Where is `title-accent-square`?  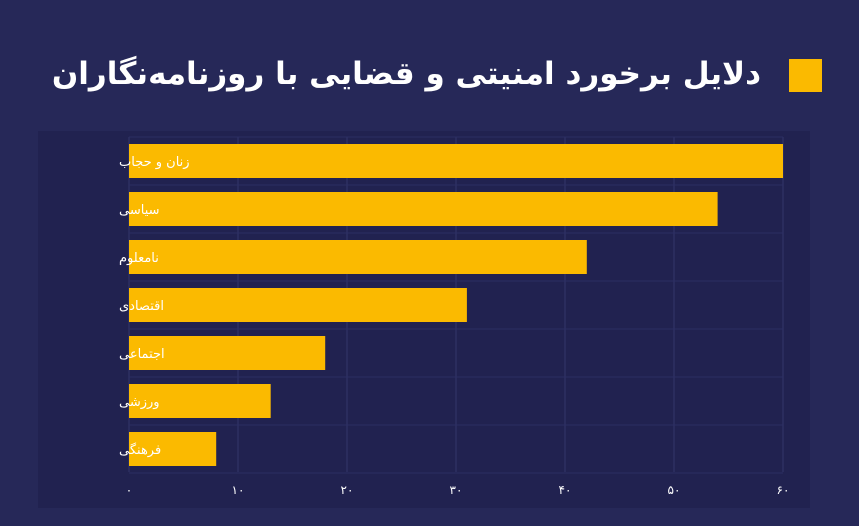
title-accent-square is located at coordinates (805, 75).